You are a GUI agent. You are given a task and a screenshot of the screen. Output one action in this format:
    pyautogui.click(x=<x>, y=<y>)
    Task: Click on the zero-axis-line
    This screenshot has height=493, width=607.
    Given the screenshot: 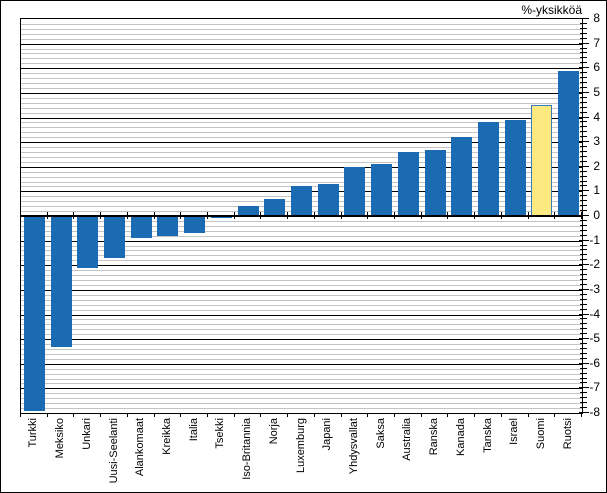 What is the action you would take?
    pyautogui.click(x=301, y=216)
    